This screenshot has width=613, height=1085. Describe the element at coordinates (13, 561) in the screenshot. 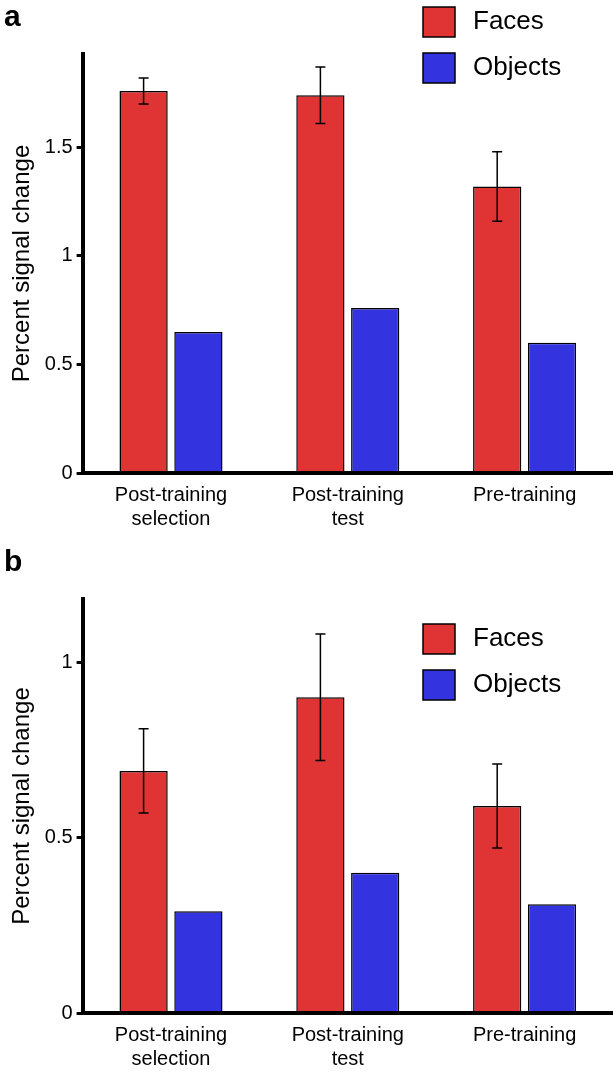

I see `chart-title: b` at that location.